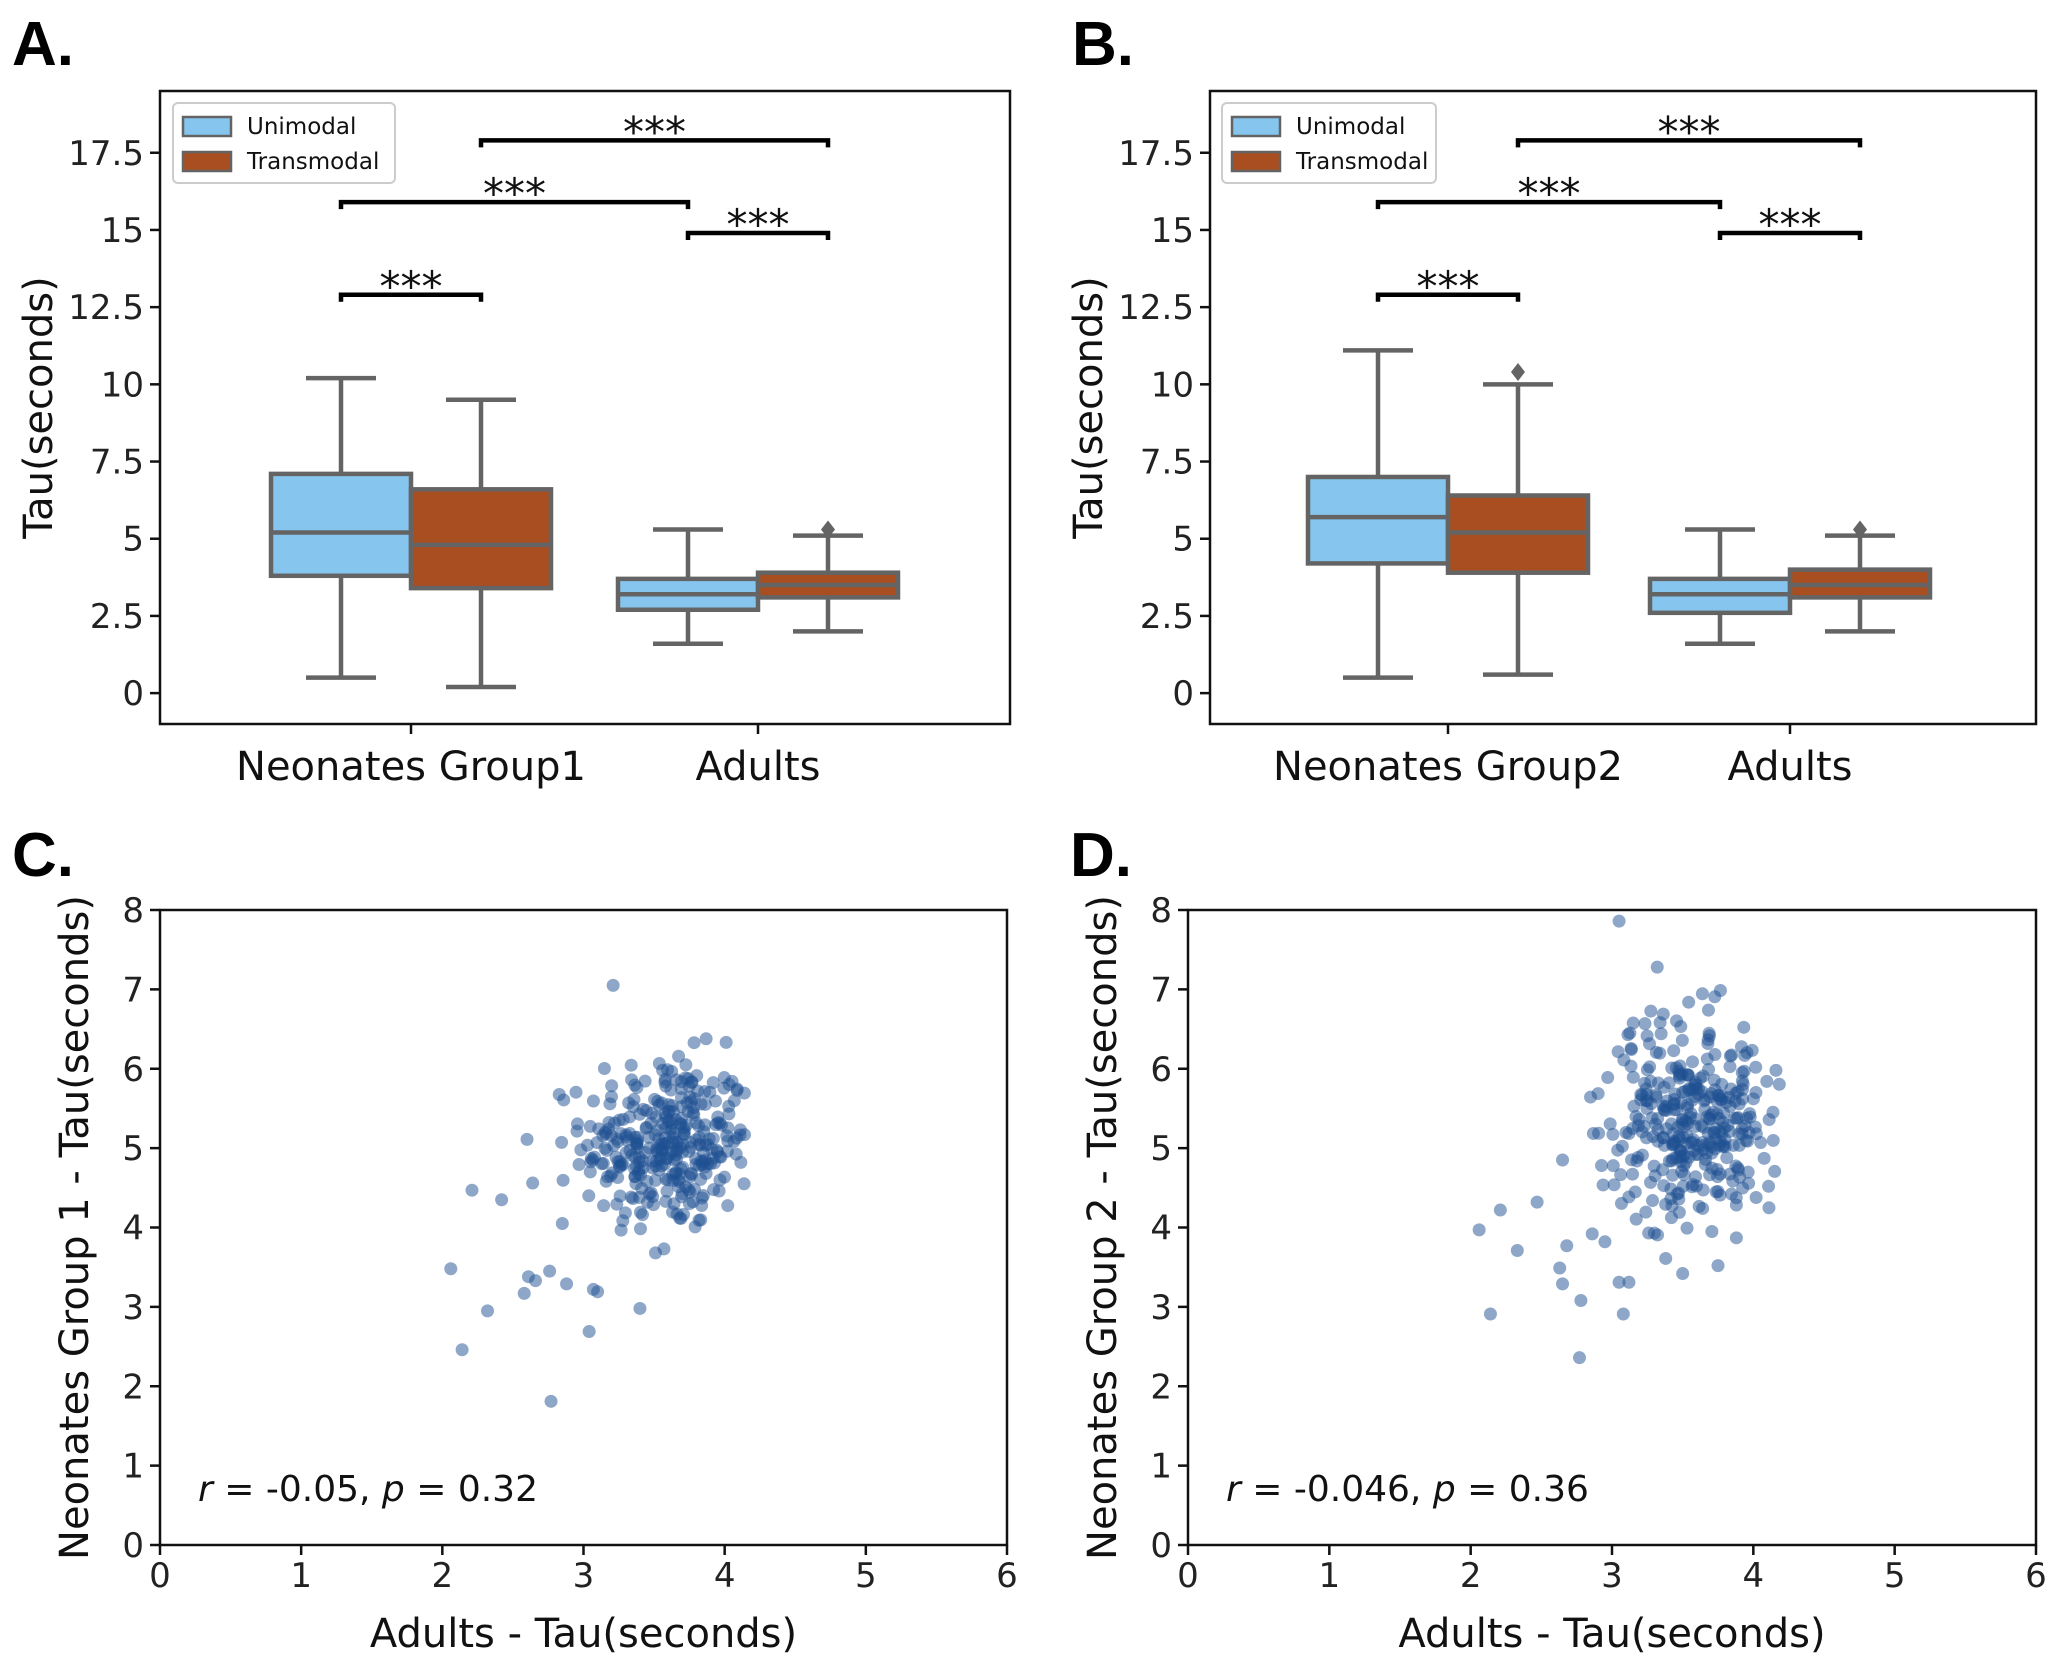  Describe the element at coordinates (1167, 463) in the screenshot. I see `y-tick-label: 7.5` at that location.